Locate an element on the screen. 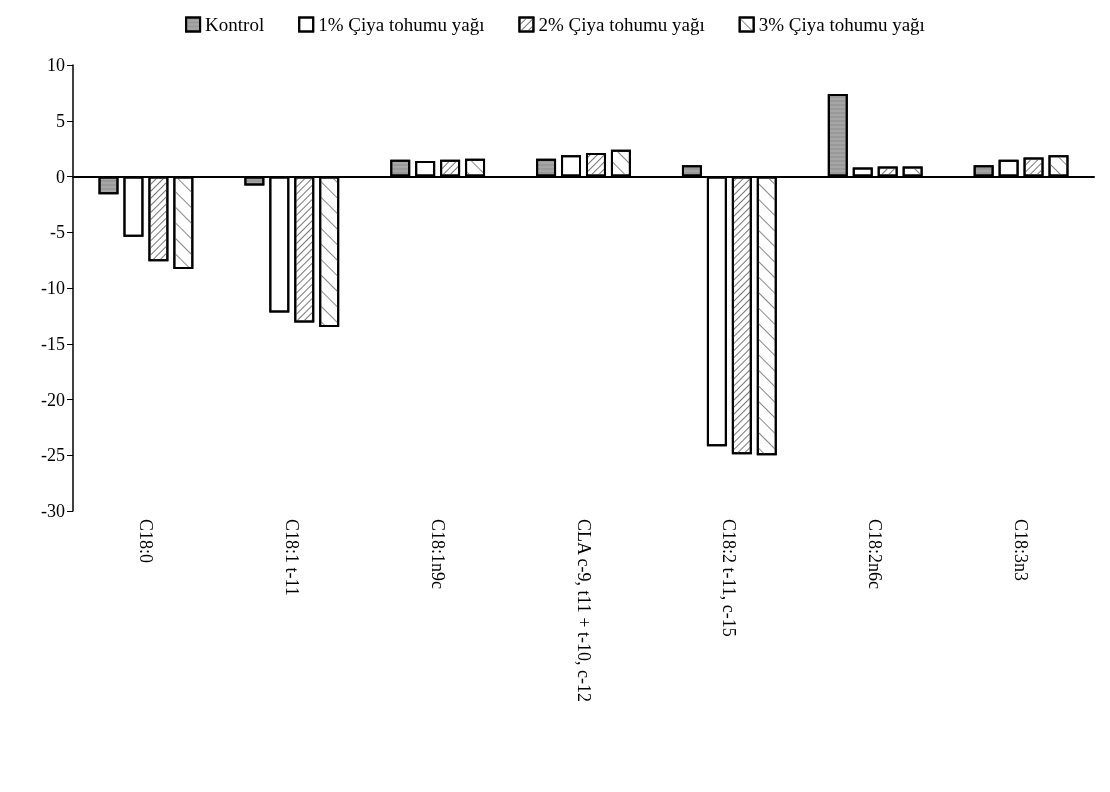 The image size is (1110, 792). y-tick-label: 10 is located at coordinates (56, 65).